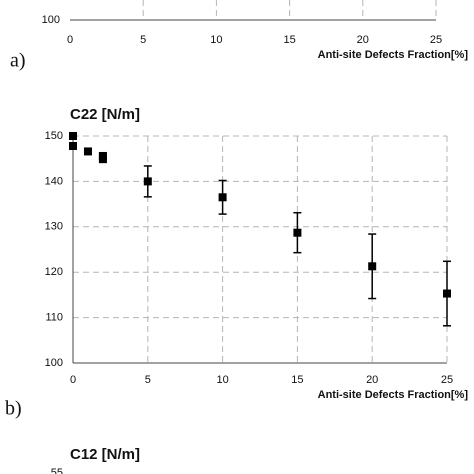 This screenshot has height=474, width=474. I want to click on y-tick-label: 120, so click(54, 272).